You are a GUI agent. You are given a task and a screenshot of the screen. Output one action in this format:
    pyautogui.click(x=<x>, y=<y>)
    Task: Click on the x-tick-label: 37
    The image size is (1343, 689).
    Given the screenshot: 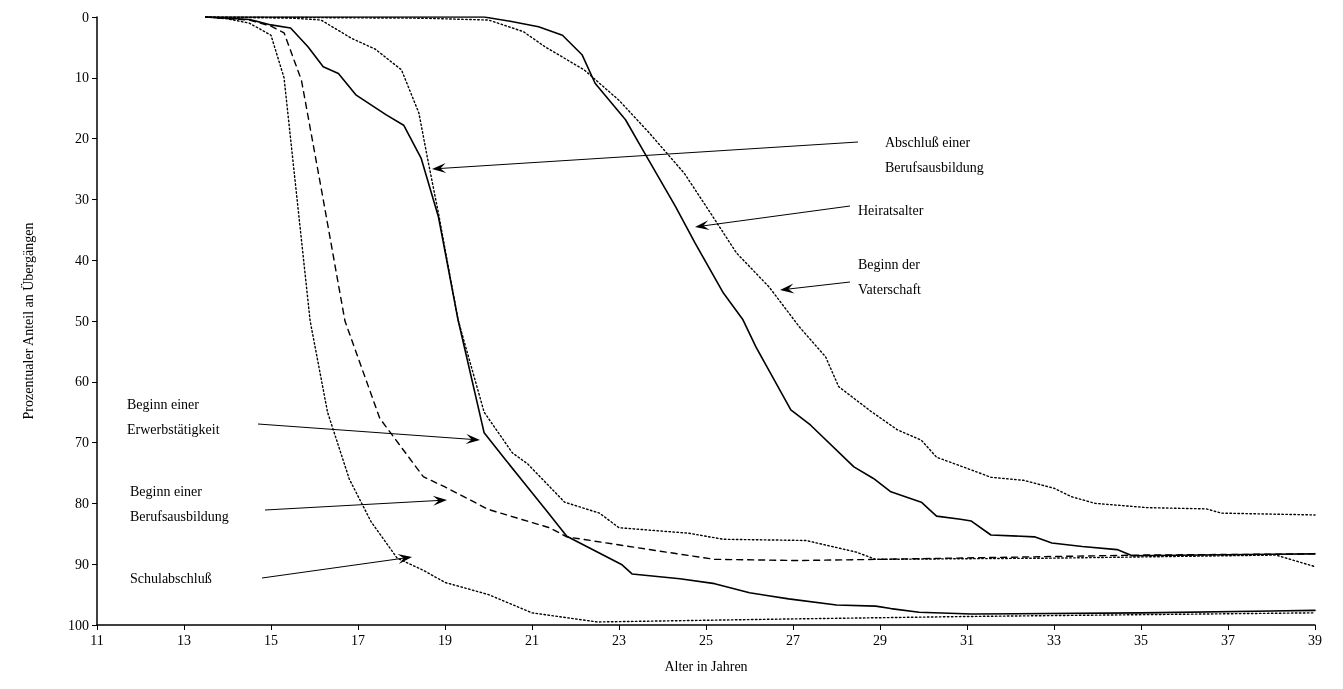 What is the action you would take?
    pyautogui.click(x=1228, y=640)
    